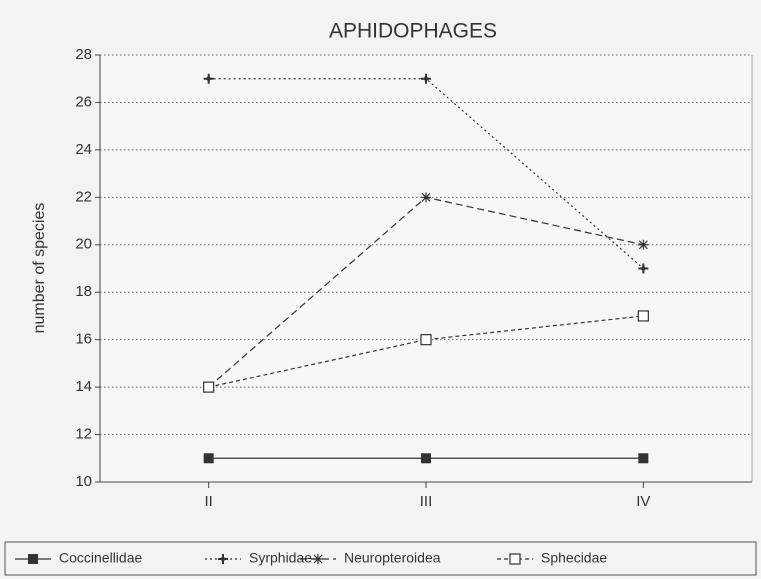 This screenshot has height=579, width=761. What do you see at coordinates (392, 558) in the screenshot?
I see `legend-label: Neuropteroidea` at bounding box center [392, 558].